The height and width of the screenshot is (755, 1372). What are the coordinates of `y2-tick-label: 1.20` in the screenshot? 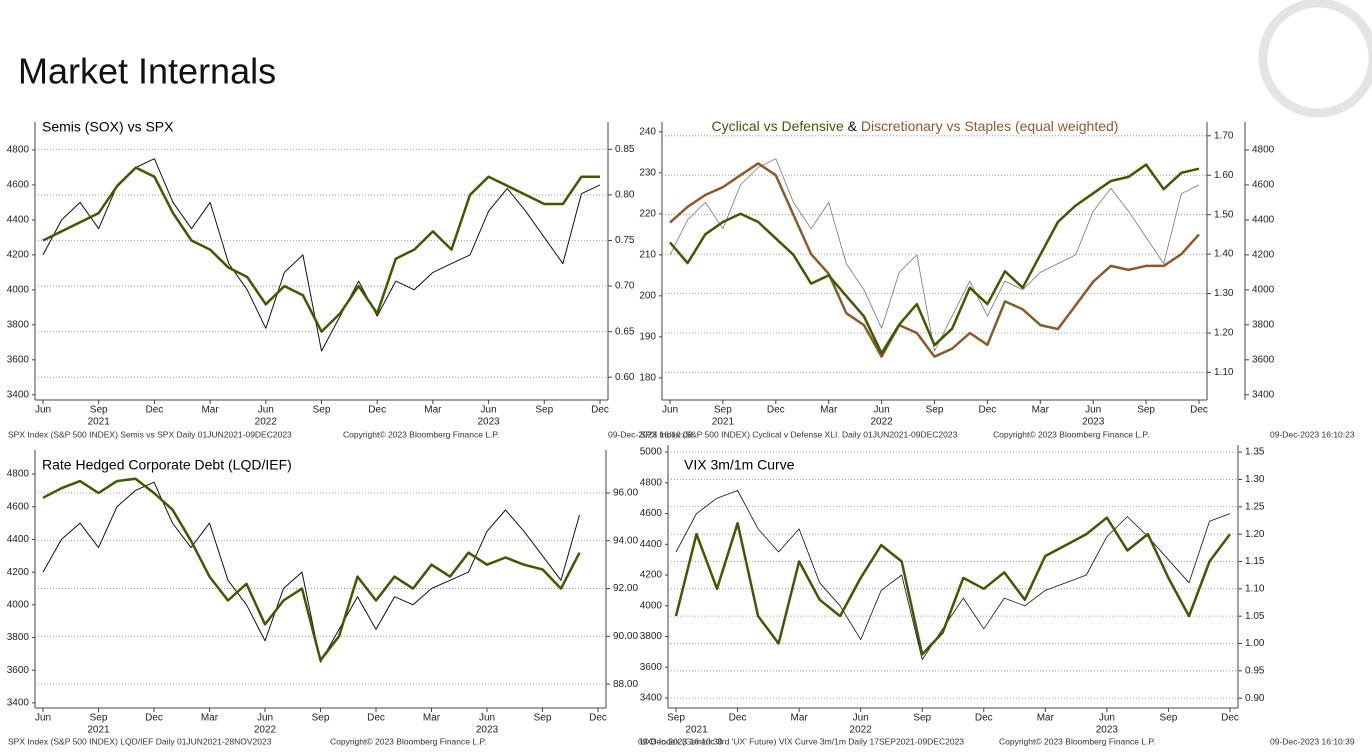 It's located at (1224, 333).